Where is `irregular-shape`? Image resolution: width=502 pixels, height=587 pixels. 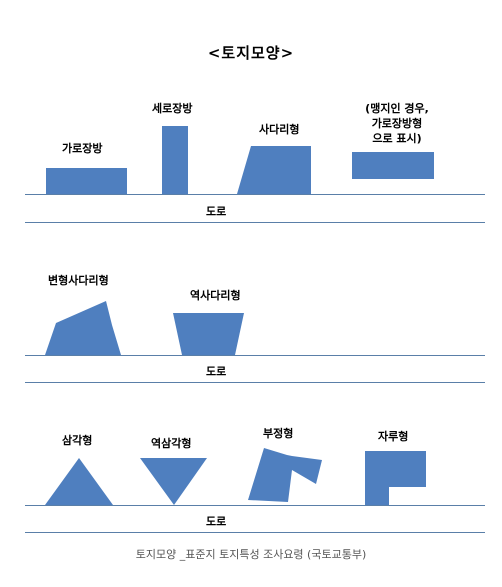
irregular-shape is located at coordinates (285, 475).